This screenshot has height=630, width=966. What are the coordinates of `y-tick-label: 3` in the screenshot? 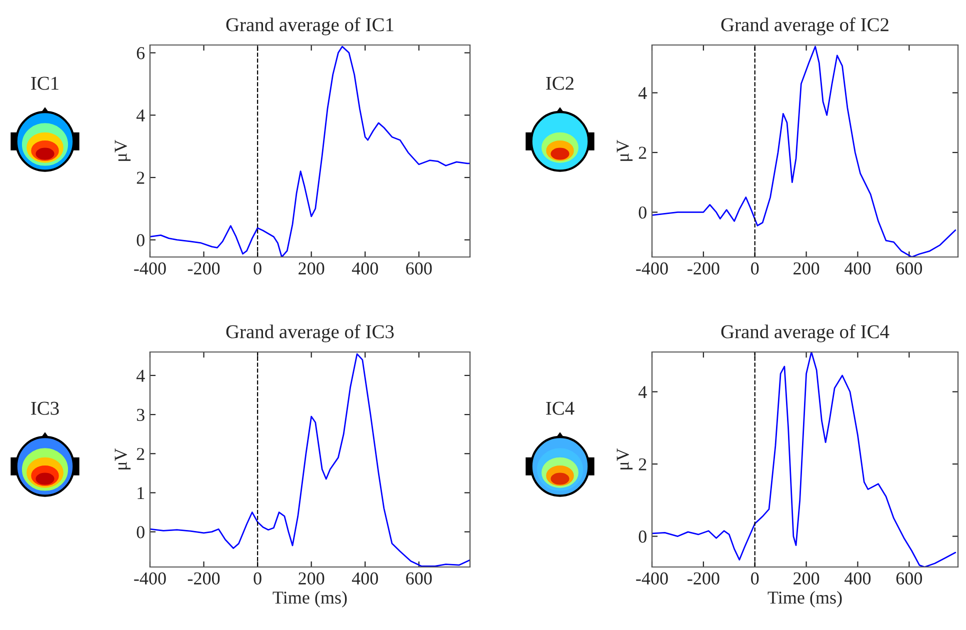 It's located at (140, 414).